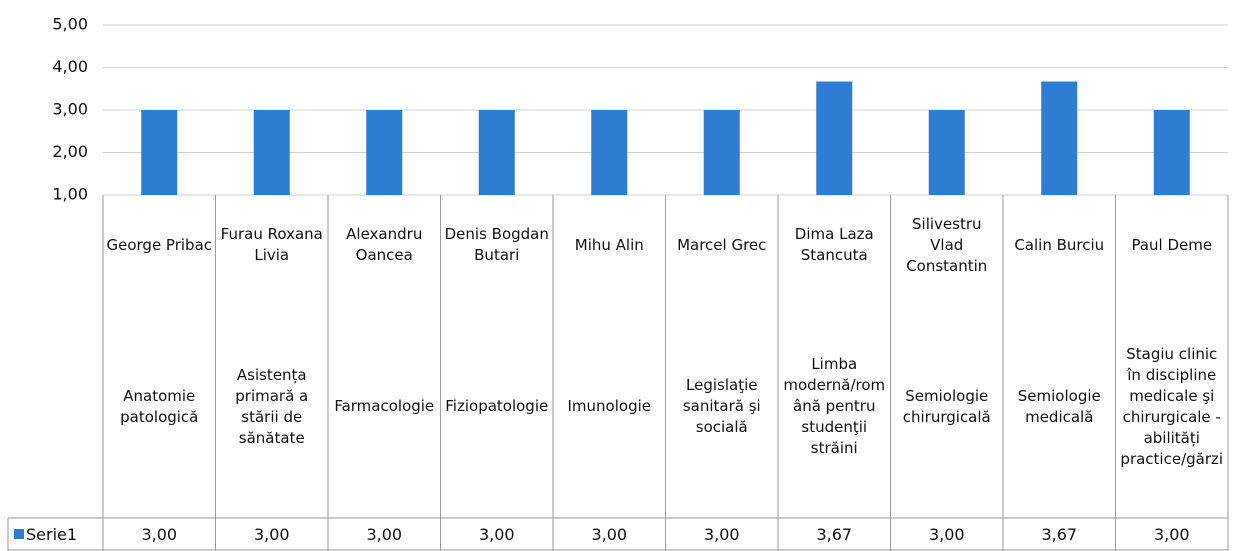 This screenshot has width=1238, height=551. I want to click on category-cell: Denis Bogdan Butari Fiziopatologie, so click(497, 356).